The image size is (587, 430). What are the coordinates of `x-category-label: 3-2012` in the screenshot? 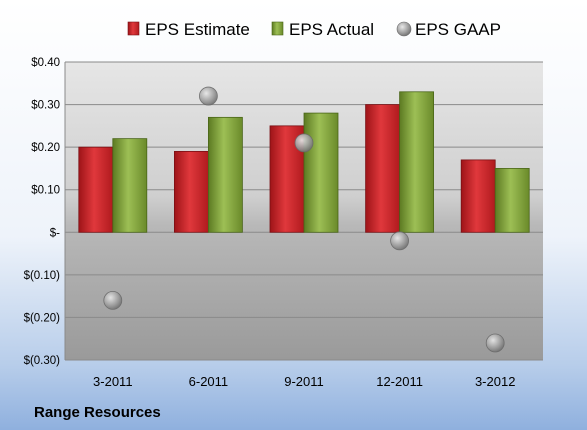 It's located at (495, 381).